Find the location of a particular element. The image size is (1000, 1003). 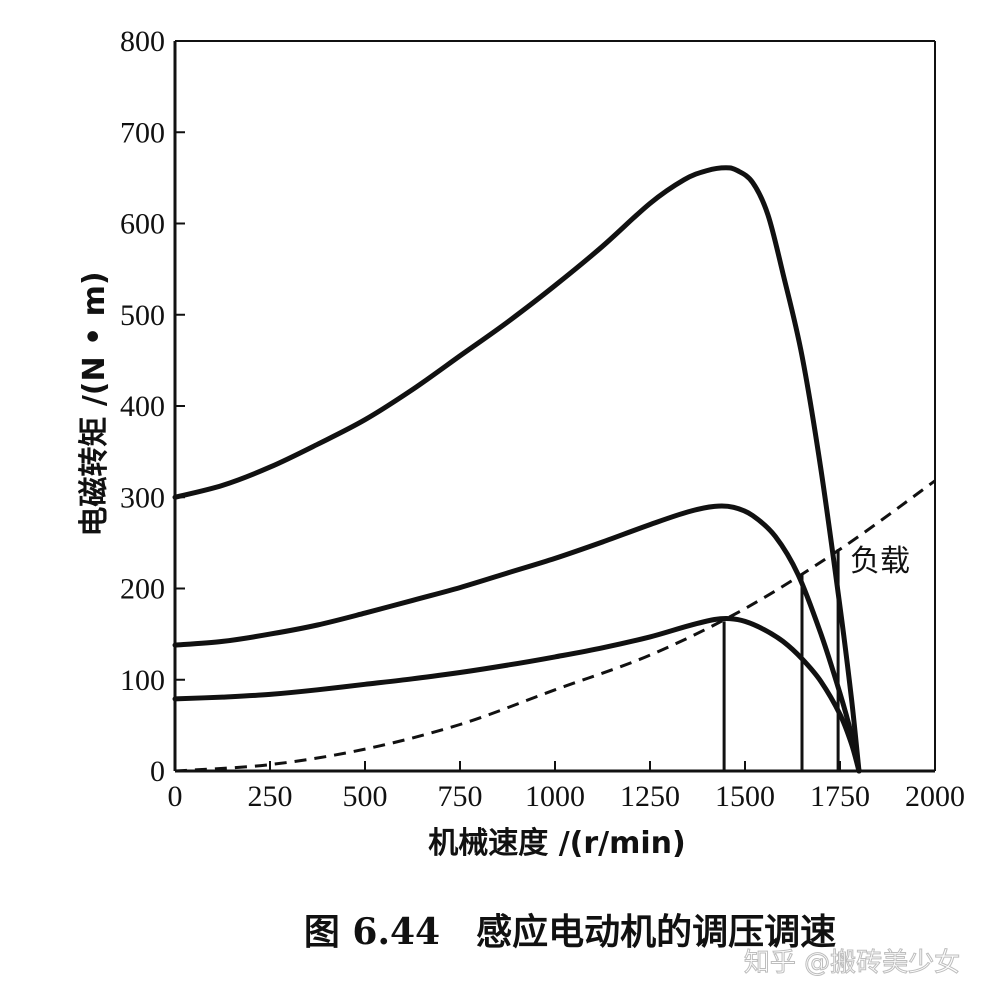

x-tick-label: 1750 is located at coordinates (840, 796).